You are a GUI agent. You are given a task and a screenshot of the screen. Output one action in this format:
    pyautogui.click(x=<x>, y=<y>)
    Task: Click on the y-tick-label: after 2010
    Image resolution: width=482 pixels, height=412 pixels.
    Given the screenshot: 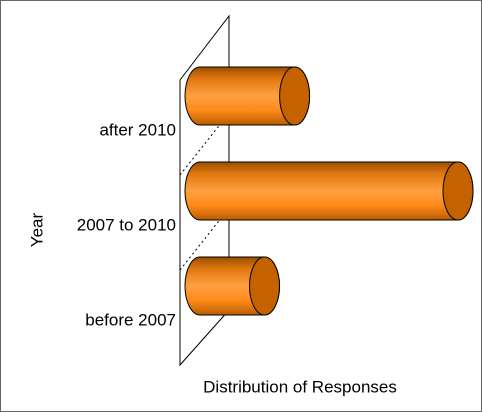 What is the action you would take?
    pyautogui.click(x=137, y=129)
    